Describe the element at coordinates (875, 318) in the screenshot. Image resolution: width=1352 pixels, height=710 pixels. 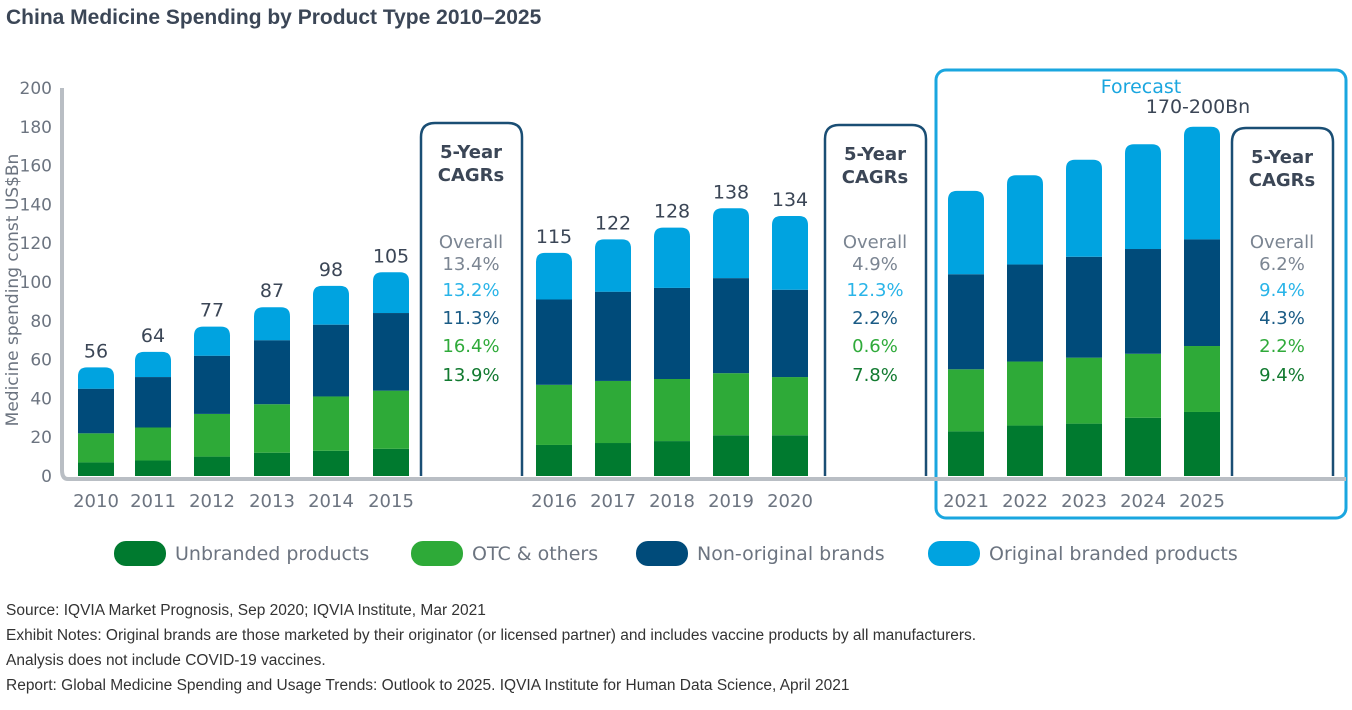
I see `cagr-non-original: 2.2%` at that location.